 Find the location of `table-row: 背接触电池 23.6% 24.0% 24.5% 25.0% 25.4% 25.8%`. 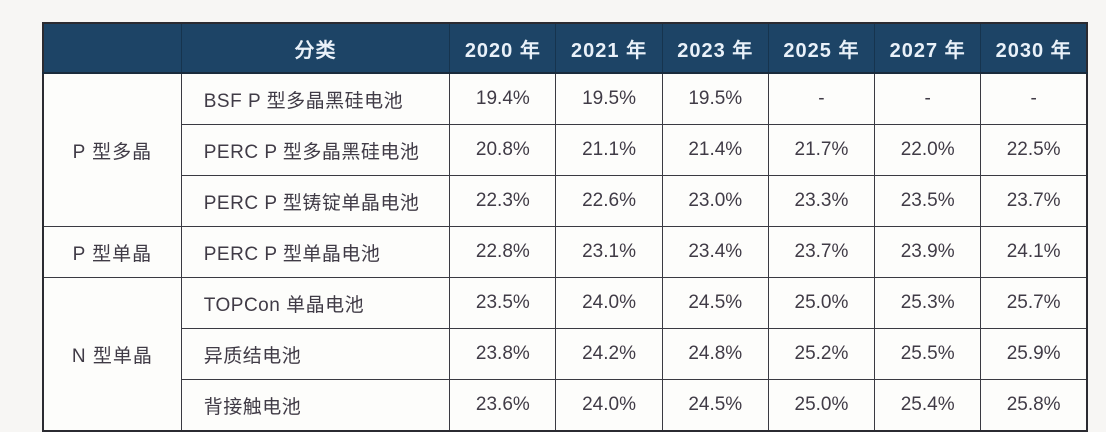

table-row: 背接触电池 23.6% 24.0% 24.5% 25.0% 25.4% 25.8% is located at coordinates (566, 405).